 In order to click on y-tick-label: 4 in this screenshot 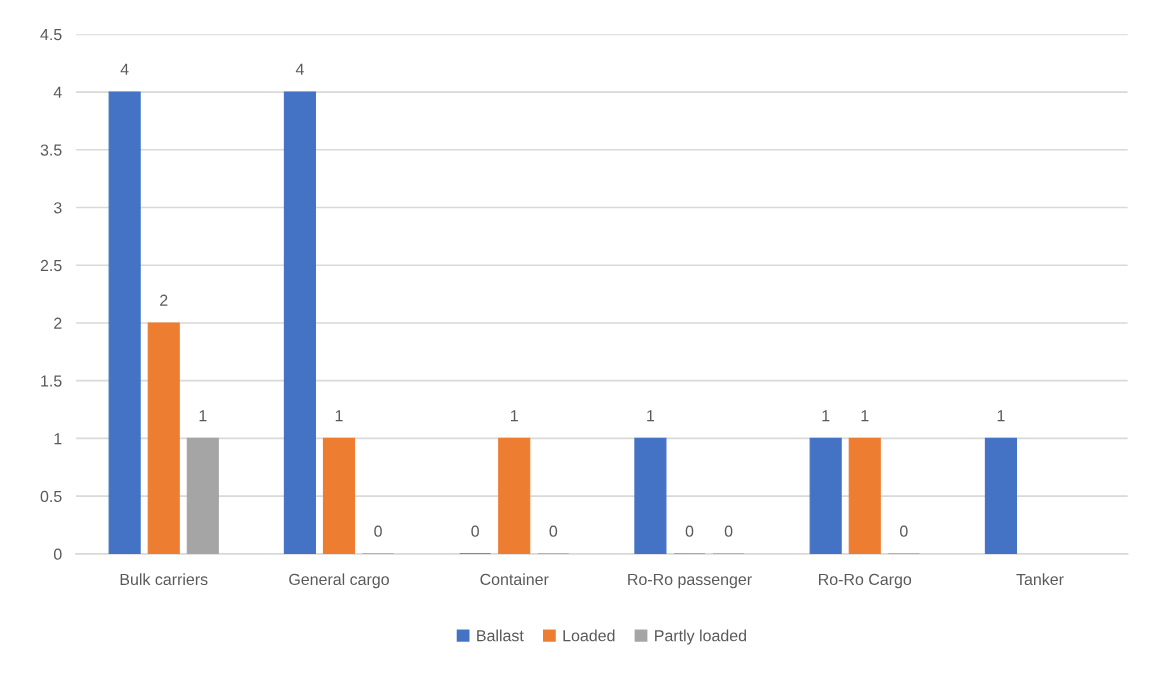, I will do `click(57, 92)`.